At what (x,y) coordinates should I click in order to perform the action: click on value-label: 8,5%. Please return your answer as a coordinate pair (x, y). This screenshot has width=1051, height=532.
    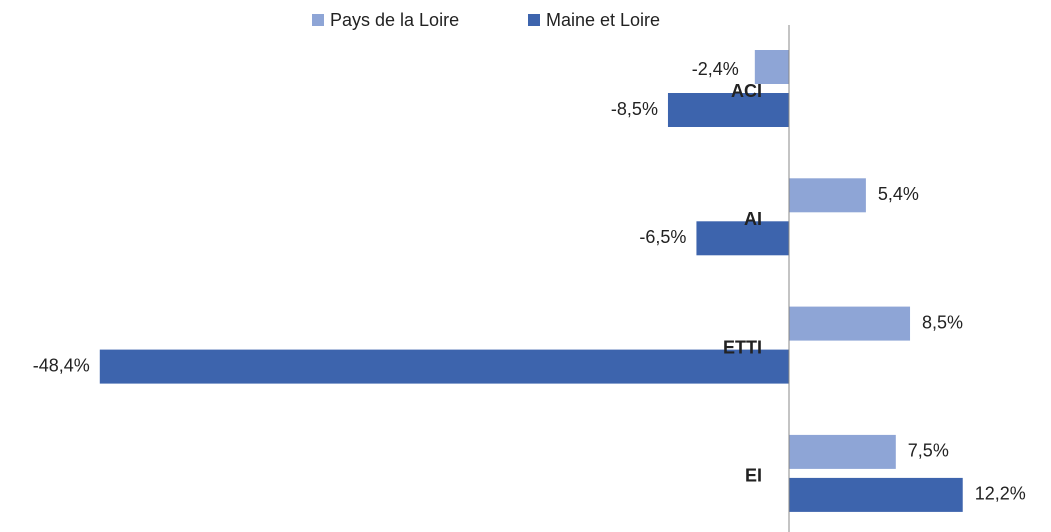
    Looking at the image, I should click on (942, 322).